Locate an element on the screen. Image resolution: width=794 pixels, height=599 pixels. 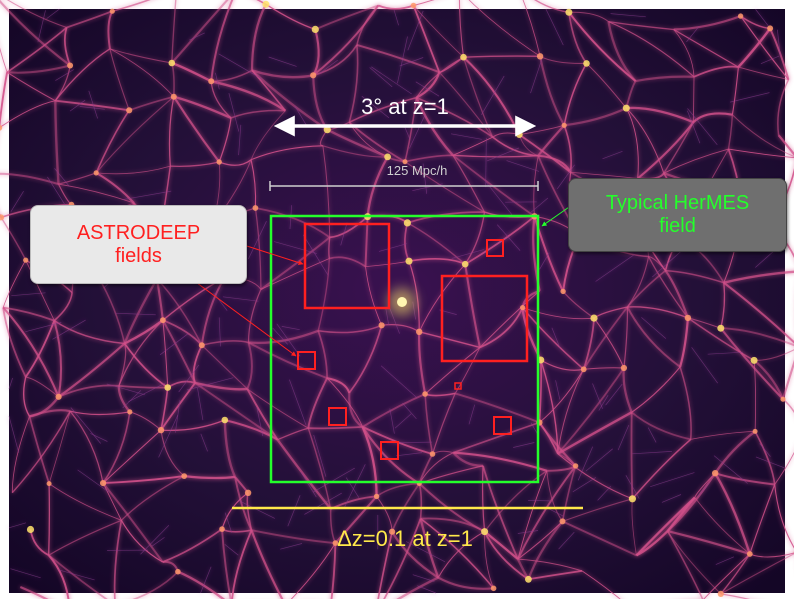
astrodeep-field-boxes is located at coordinates (413, 341).